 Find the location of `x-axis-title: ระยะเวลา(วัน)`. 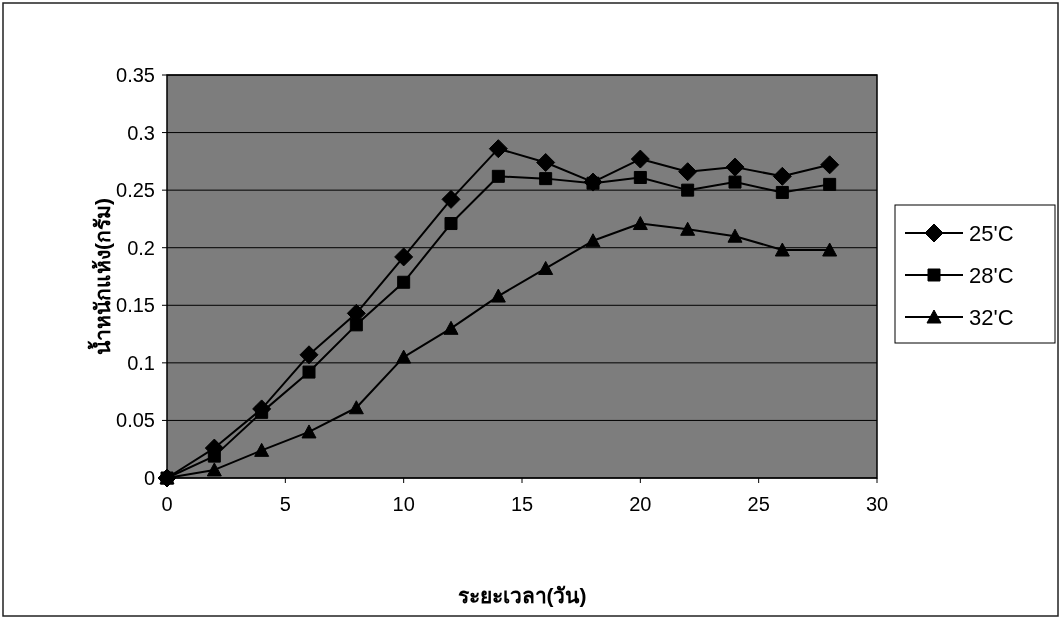

x-axis-title: ระยะเวลา(วัน) is located at coordinates (522, 595).